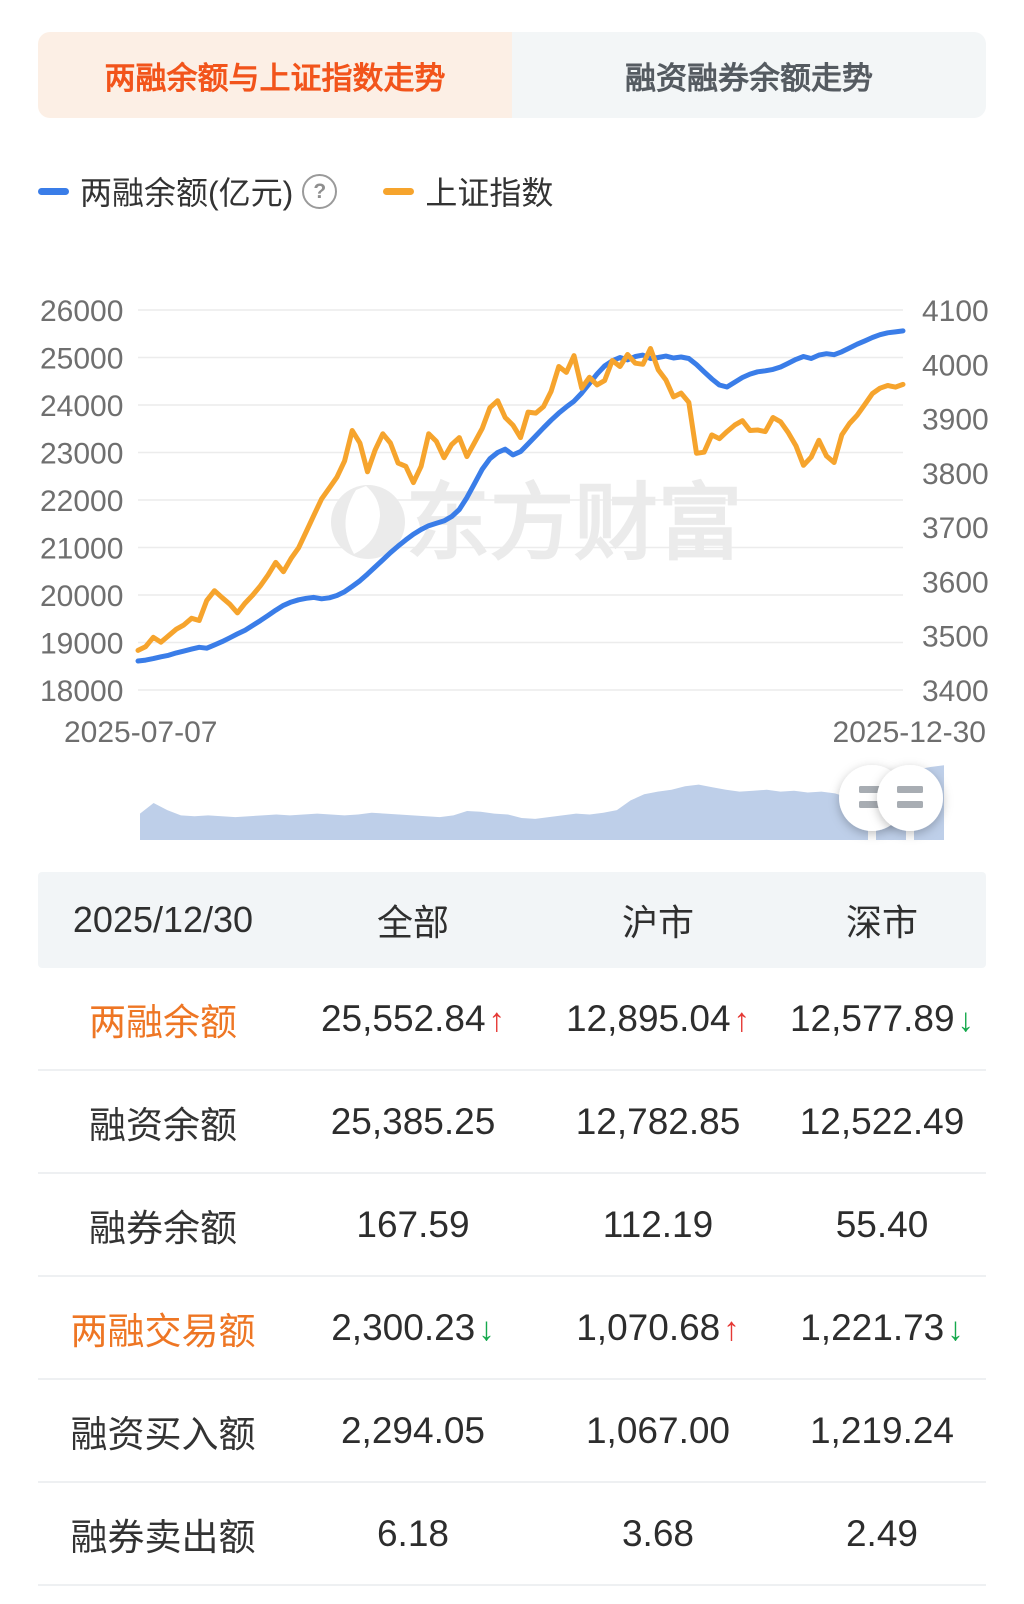 Image resolution: width=1024 pixels, height=1604 pixels. Describe the element at coordinates (320, 191) in the screenshot. I see `help-icon: ?` at that location.